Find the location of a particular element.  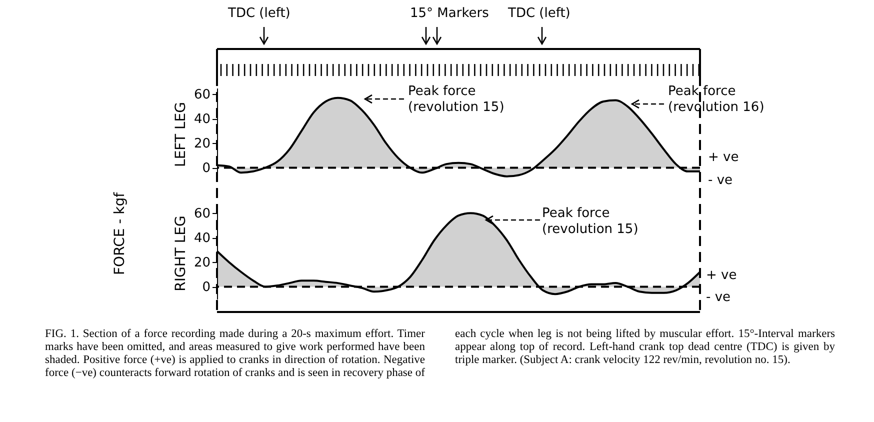

text: 15° Markers is located at coordinates (449, 14).